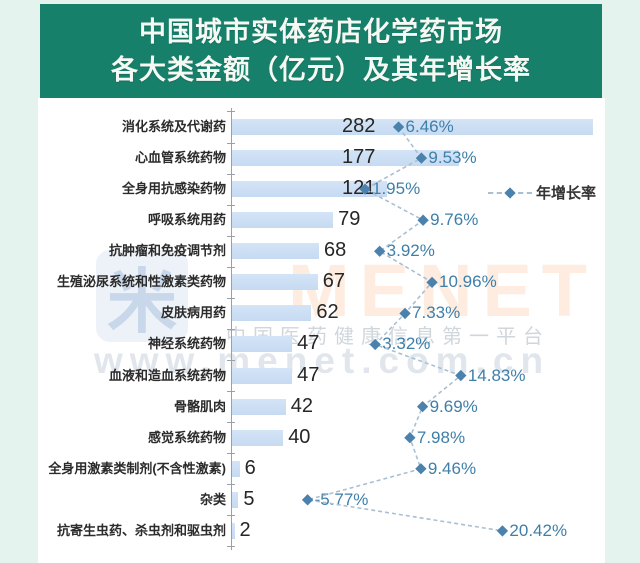 This screenshot has width=640, height=563. I want to click on growth-rate-label: 10.96%, so click(468, 282).